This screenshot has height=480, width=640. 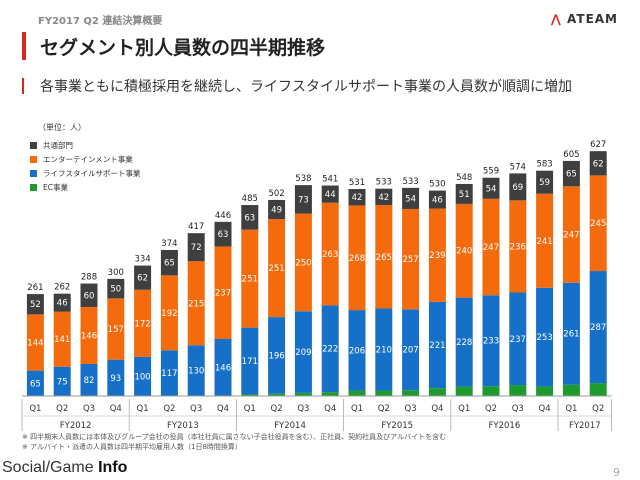 I want to click on footnote-2: ※ アルバイト・派遣の人員数は四半期平均雇用人数（1日8時間換算）, so click(x=132, y=447).